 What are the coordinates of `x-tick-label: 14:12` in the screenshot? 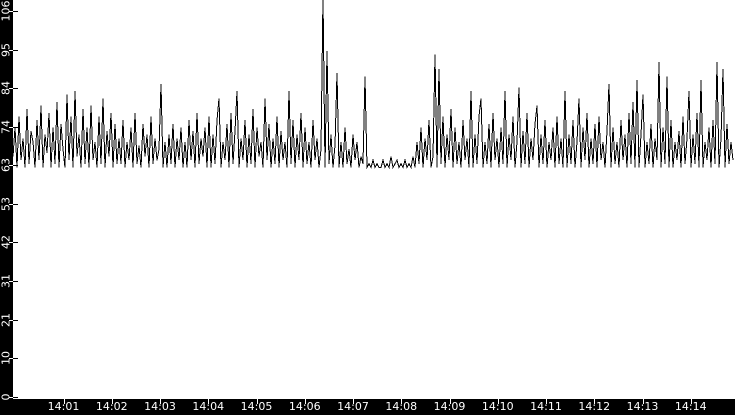 It's located at (594, 406).